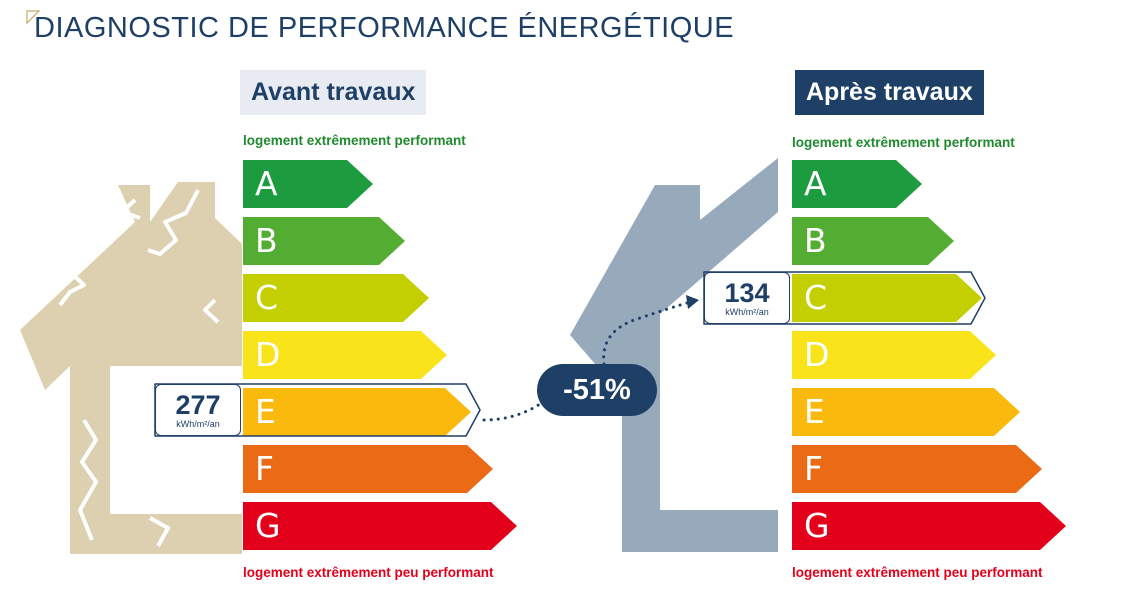 This screenshot has height=596, width=1128. I want to click on before-class-letter: B, so click(266, 240).